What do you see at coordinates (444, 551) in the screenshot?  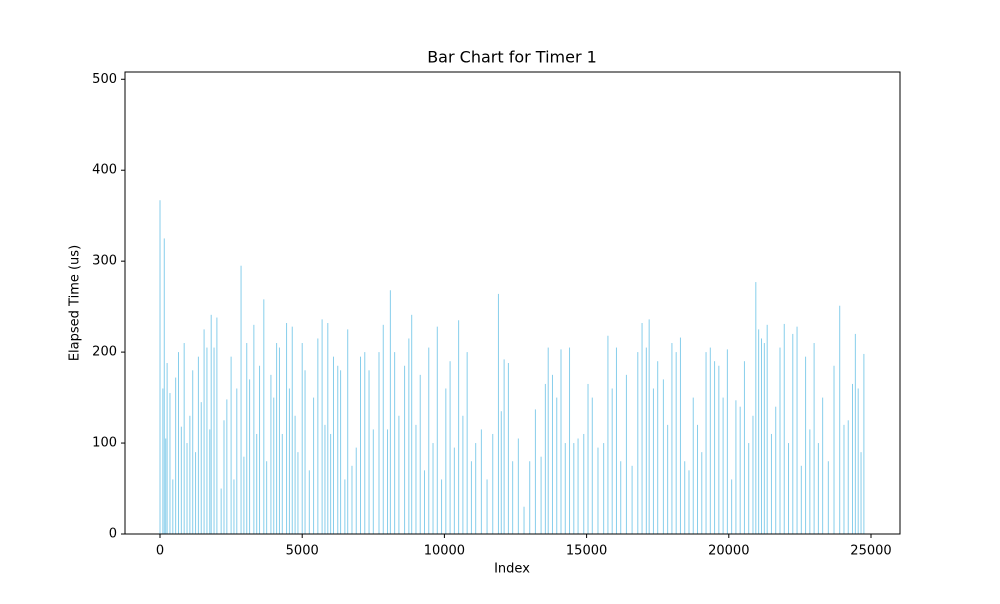 I see `x-tick-label: 10000` at bounding box center [444, 551].